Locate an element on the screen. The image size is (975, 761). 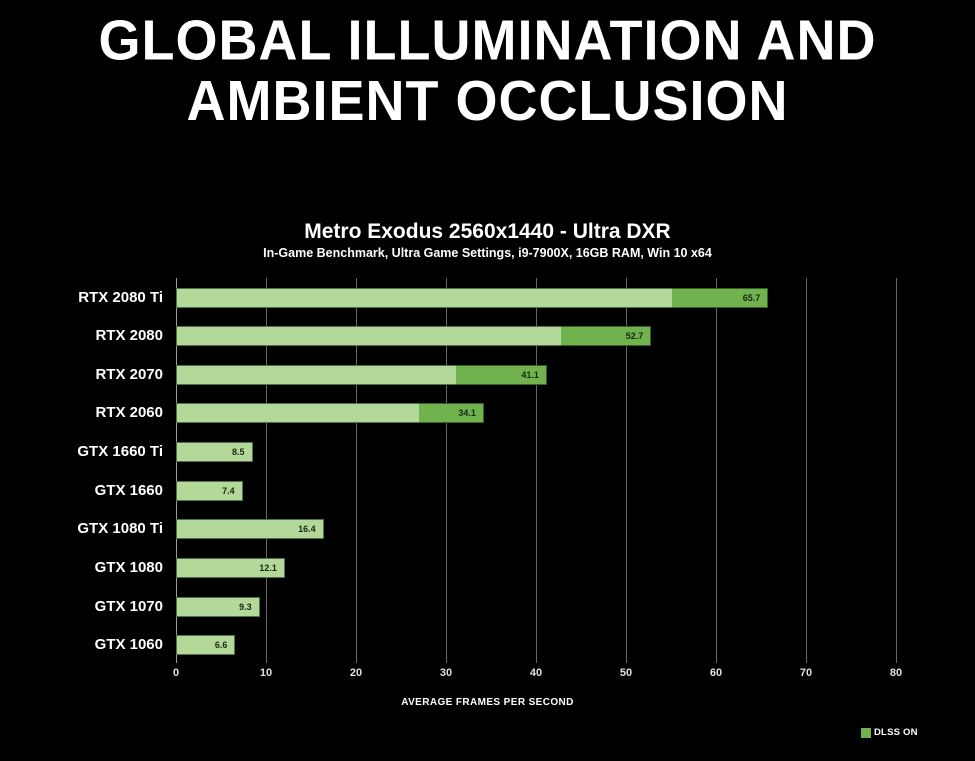
bar-gtx-1060: 6.6 is located at coordinates (206, 645).